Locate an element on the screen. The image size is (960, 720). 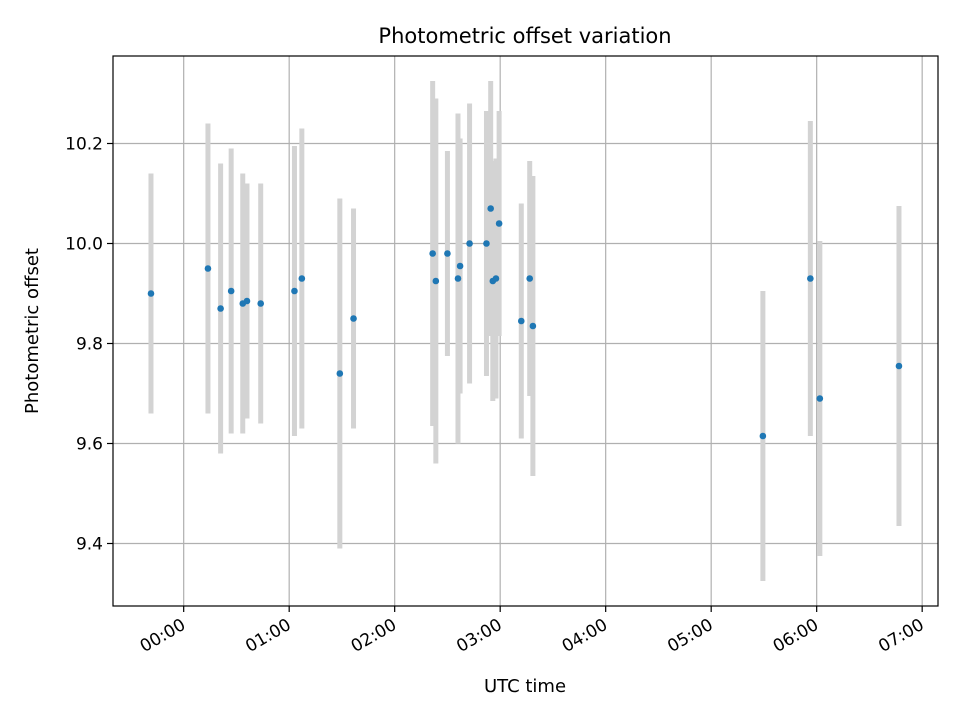
y-tick-label: 9.6 is located at coordinates (89, 445).